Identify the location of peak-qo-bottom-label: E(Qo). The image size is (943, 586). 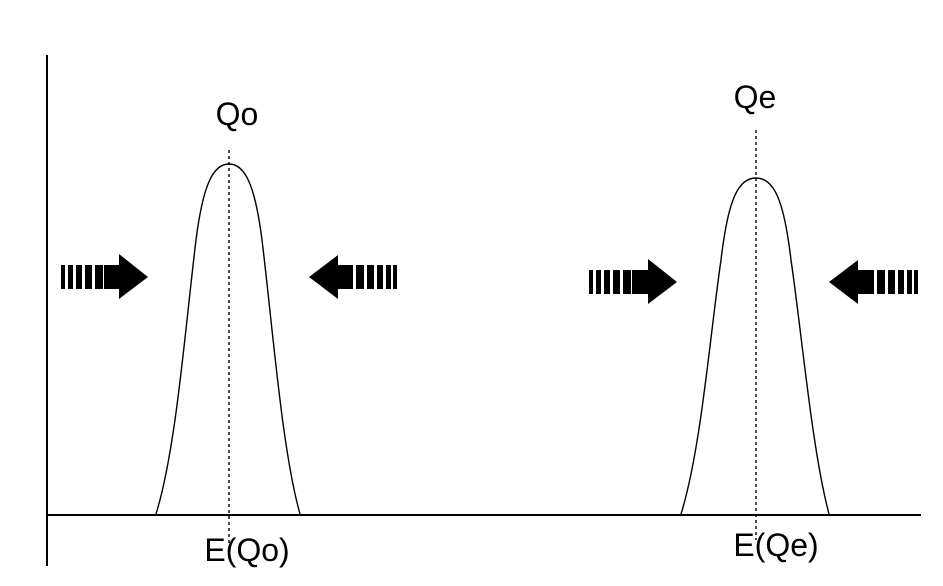
(246, 550).